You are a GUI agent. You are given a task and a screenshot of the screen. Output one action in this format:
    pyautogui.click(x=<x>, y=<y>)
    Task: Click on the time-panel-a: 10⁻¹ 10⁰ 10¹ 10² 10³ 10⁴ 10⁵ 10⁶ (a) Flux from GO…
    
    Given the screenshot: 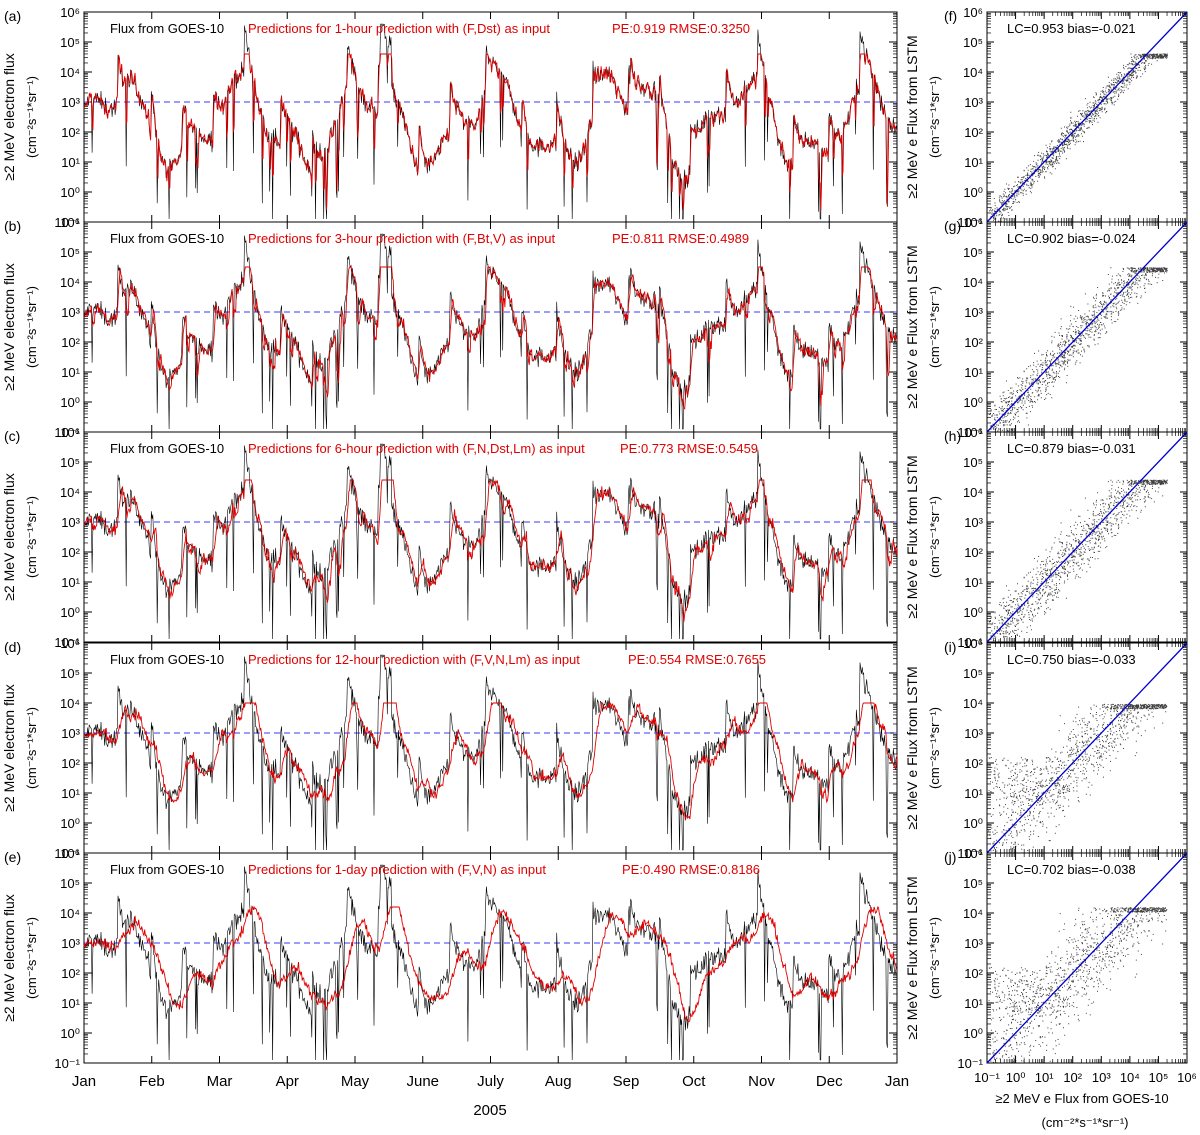 What is the action you would take?
    pyautogui.click(x=449, y=117)
    